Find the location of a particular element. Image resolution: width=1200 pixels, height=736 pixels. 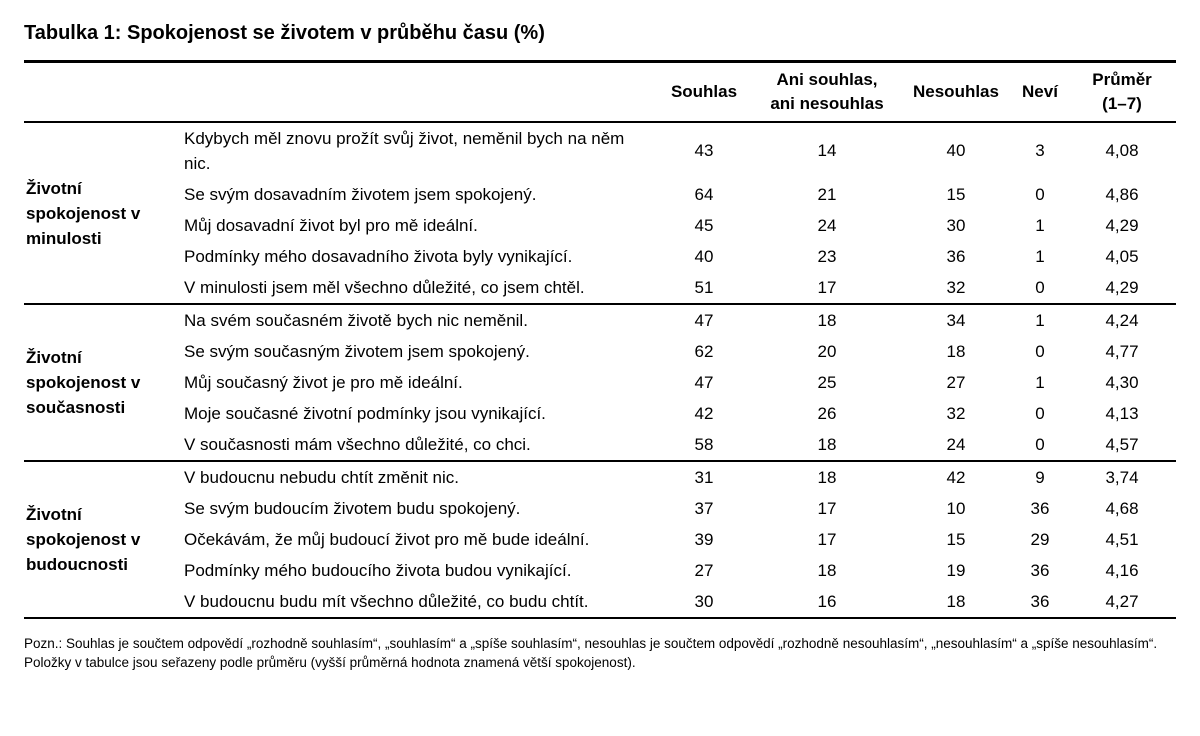

item-statement: Můj současný život je pro mě ideální. is located at coordinates (323, 382).